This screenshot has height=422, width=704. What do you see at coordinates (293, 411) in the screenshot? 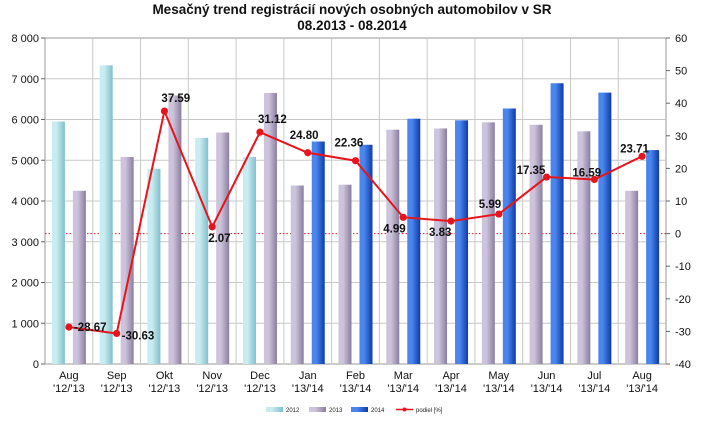
I see `legend-label: 2012` at bounding box center [293, 411].